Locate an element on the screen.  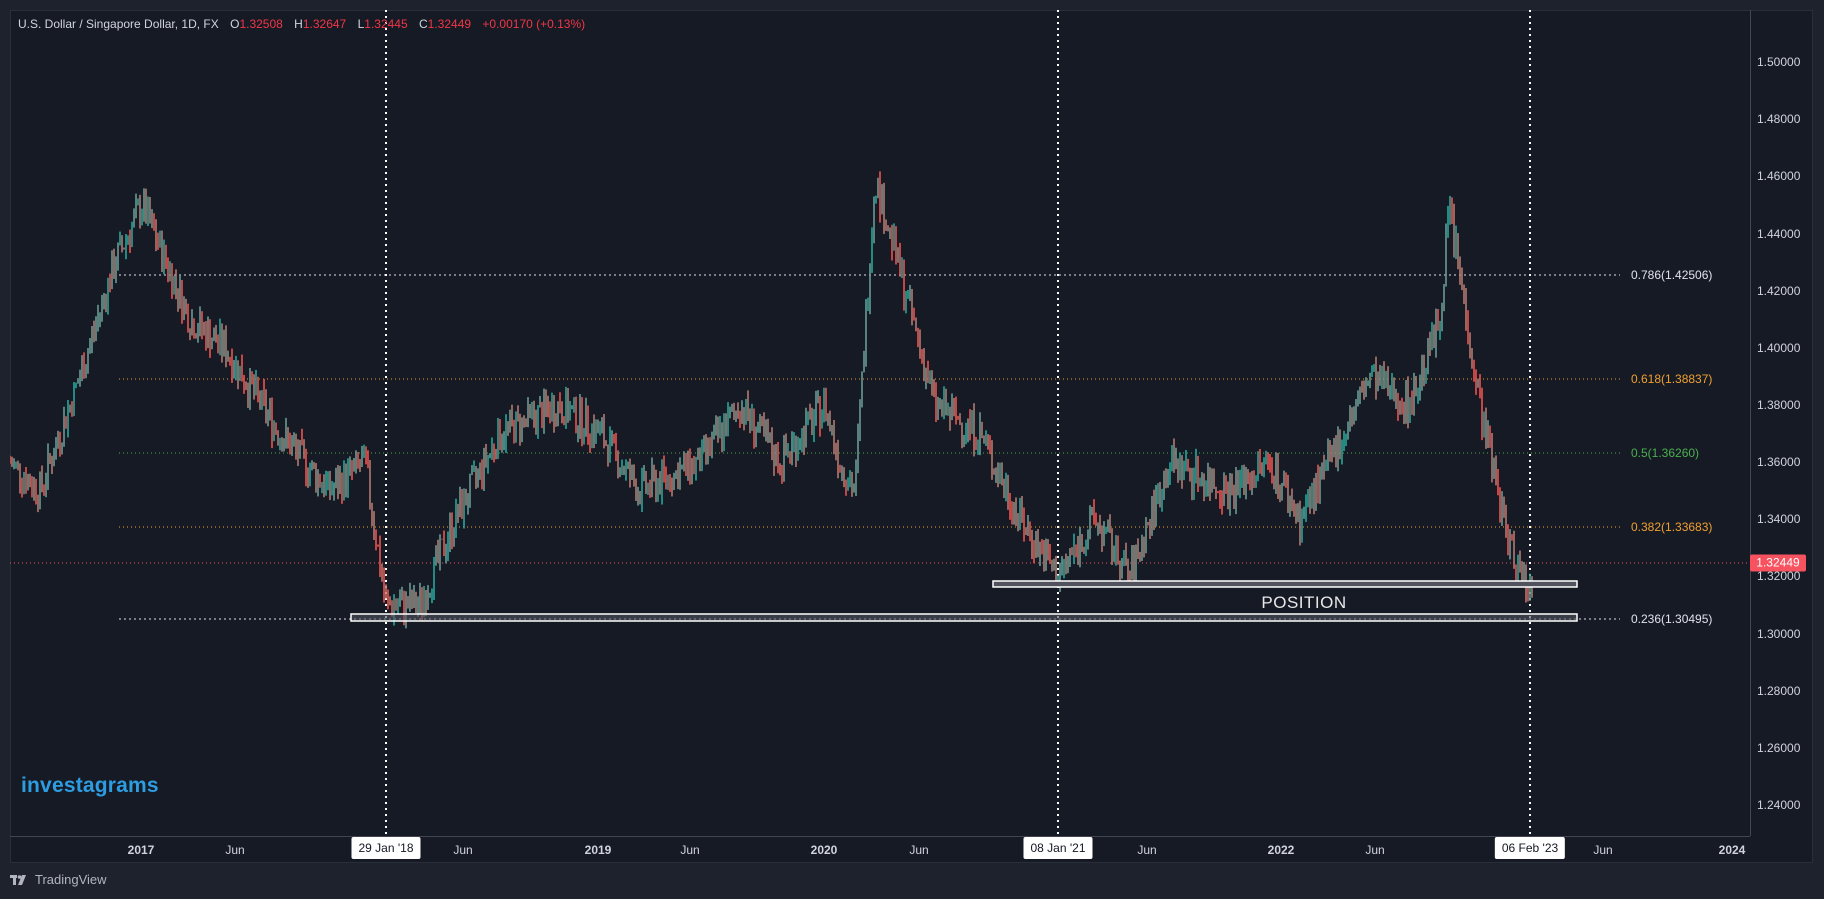
y-tick-label: 1.30000 is located at coordinates (1779, 633).